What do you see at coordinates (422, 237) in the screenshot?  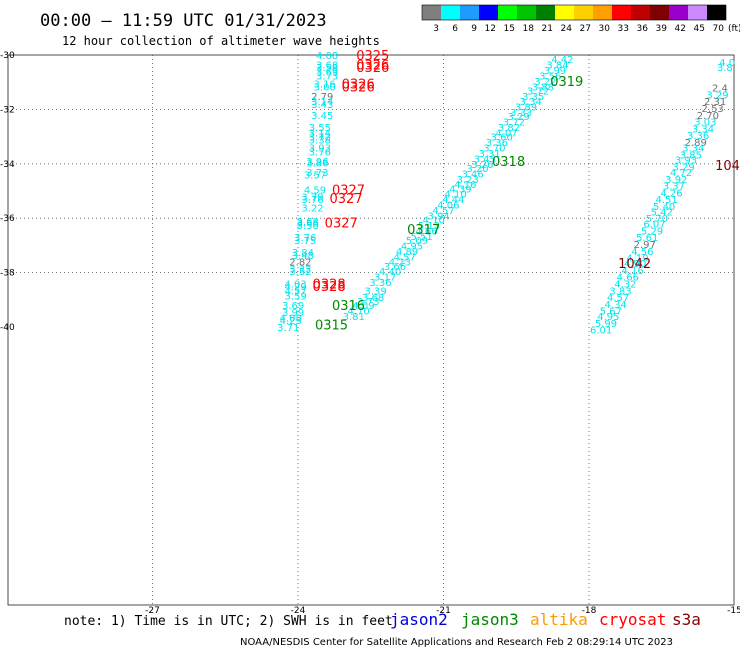 I see `wave-height-label: 5.51` at bounding box center [422, 237].